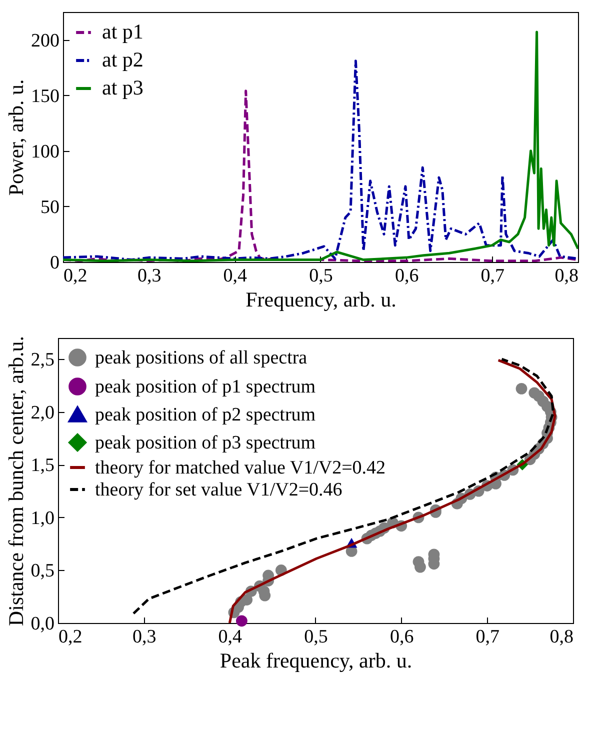  What do you see at coordinates (42, 518) in the screenshot?
I see `y-tick-label: 1,0` at bounding box center [42, 518].